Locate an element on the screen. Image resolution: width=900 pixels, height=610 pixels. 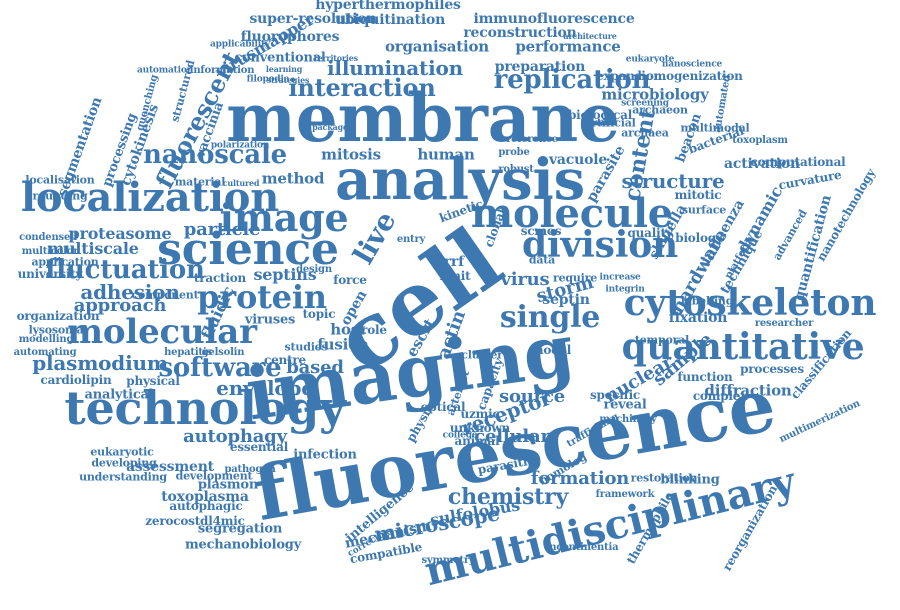
word-applicability: applicability is located at coordinates (240, 44).